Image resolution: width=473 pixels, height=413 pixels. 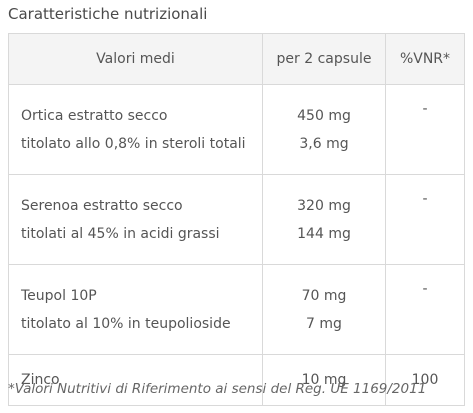 I want to click on name-line: Ortica estratto secco, so click(x=94, y=115).